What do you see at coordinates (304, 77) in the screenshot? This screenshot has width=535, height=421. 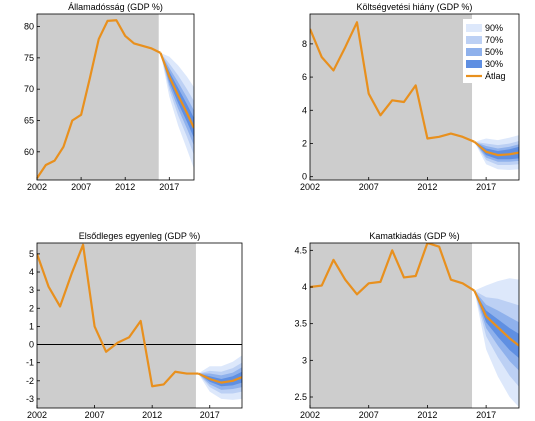 I see `y-tick-label: 6` at bounding box center [304, 77].